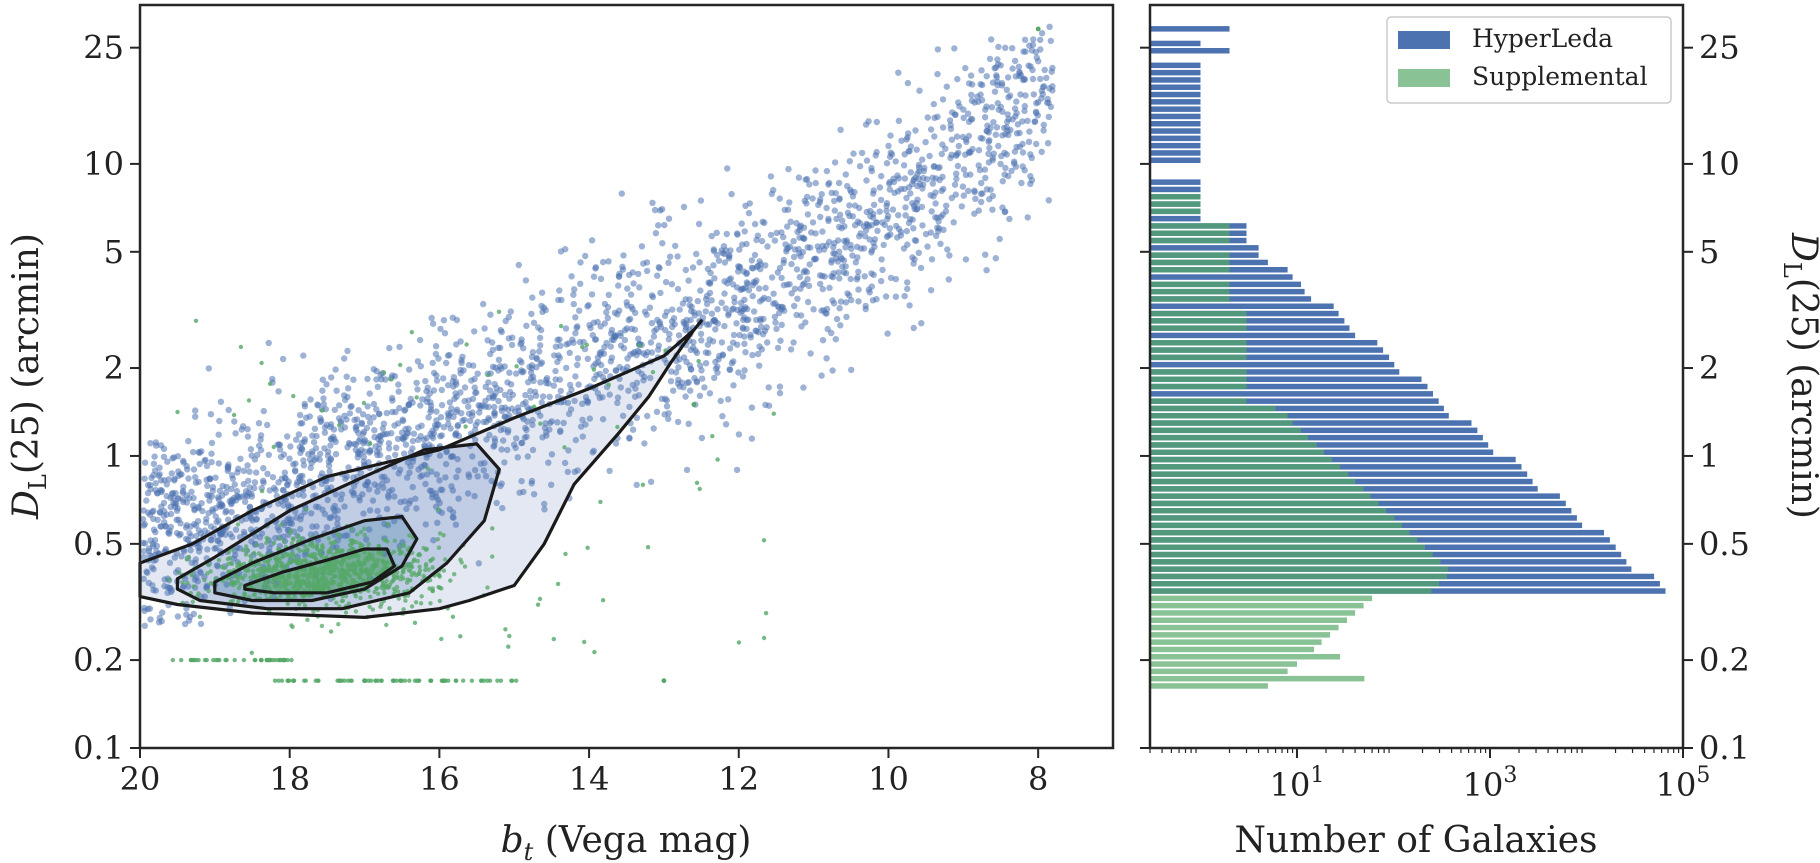  I want to click on y-tick-label: 5, so click(1709, 252).